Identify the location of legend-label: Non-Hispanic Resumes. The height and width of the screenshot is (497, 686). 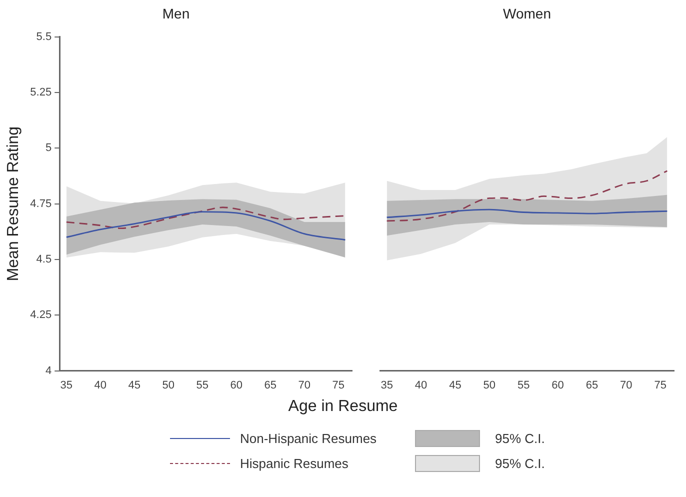
(309, 438).